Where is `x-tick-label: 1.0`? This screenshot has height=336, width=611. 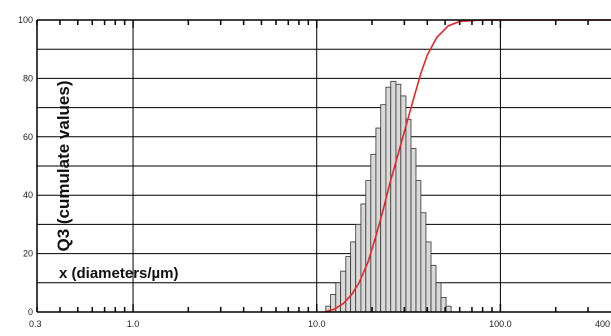
x-tick-label: 1.0 is located at coordinates (133, 324).